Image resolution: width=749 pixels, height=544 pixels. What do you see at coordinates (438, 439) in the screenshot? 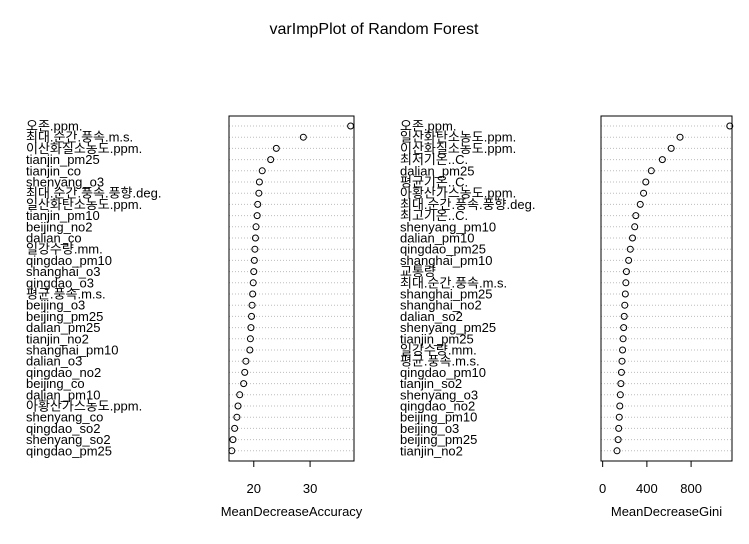
I see `variable-label: beijing_pm25` at bounding box center [438, 439].